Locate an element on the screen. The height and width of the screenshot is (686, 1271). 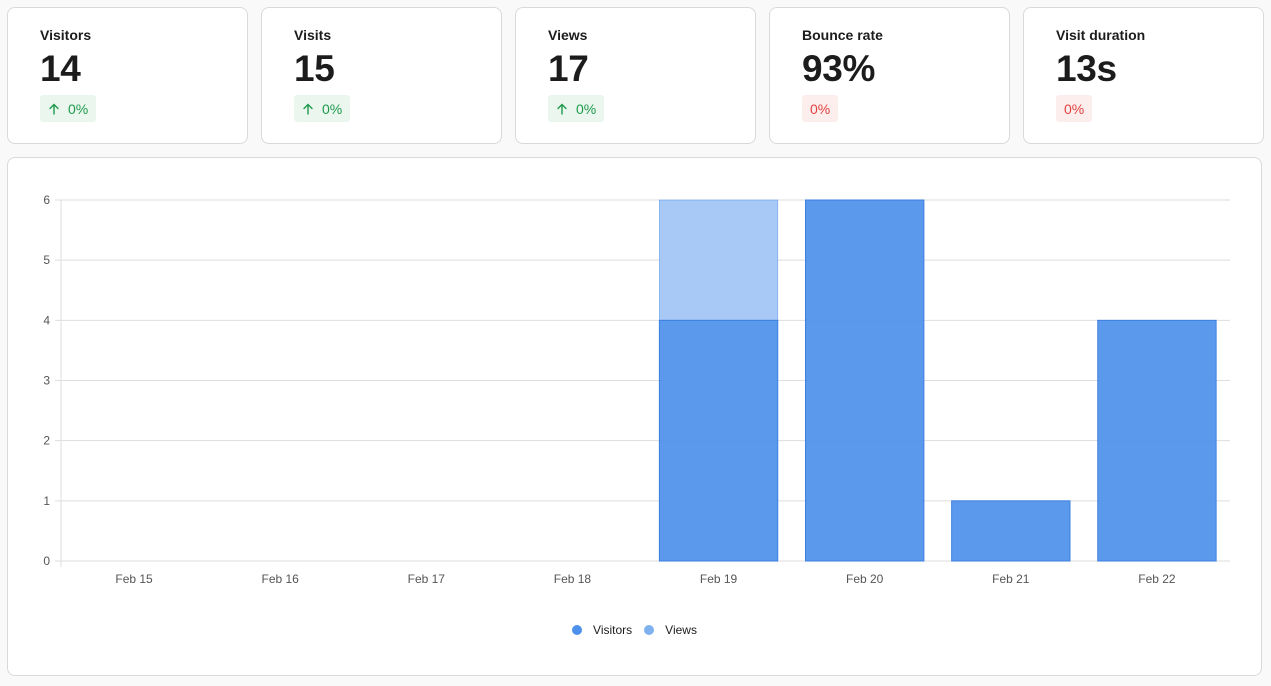
legend-dot-visitors is located at coordinates (577, 630).